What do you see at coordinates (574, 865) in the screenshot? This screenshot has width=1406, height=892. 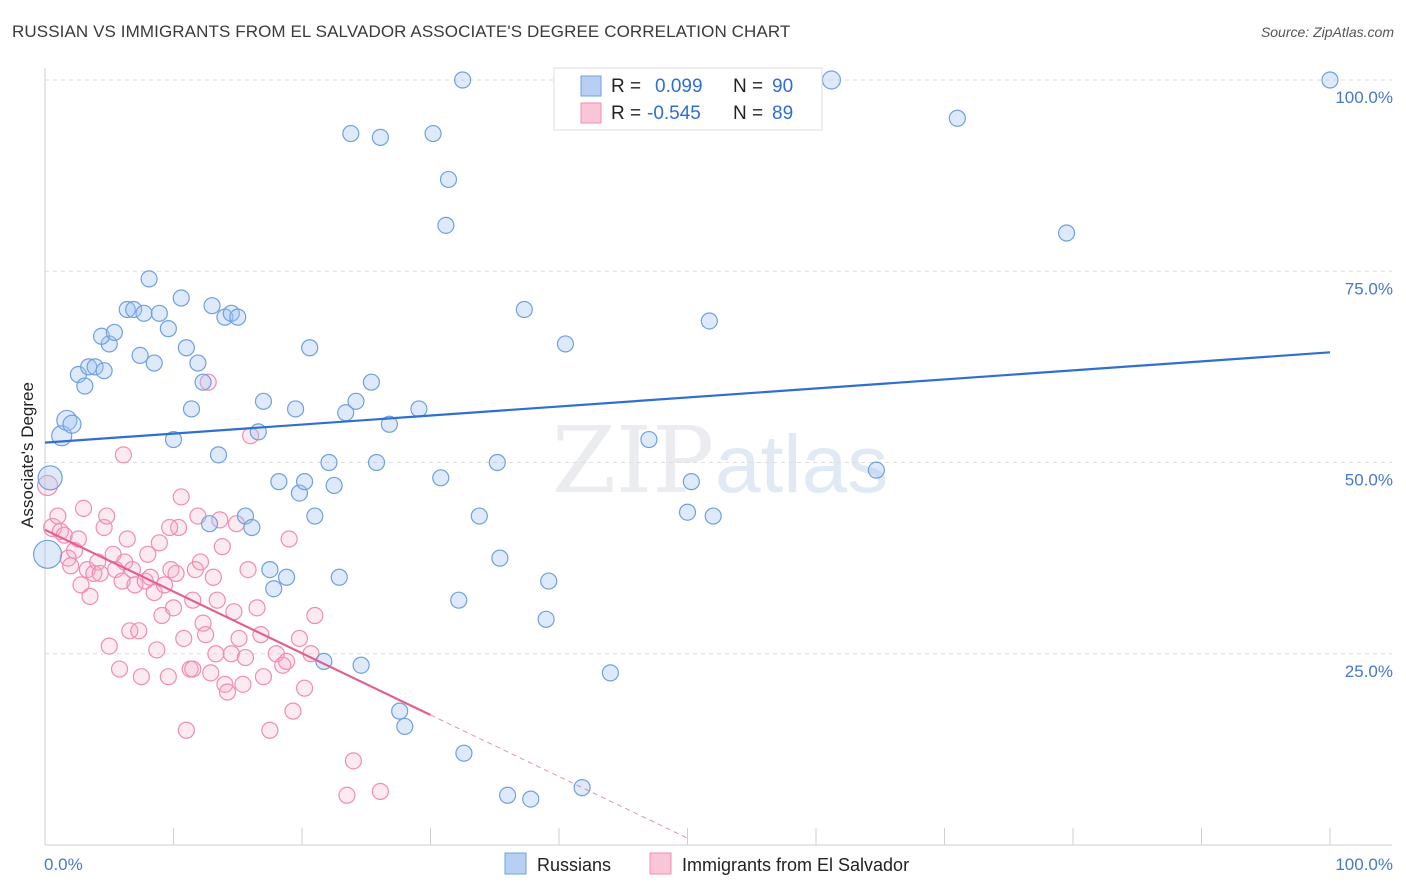 I see `bottom-legend-russians: Russians` at bounding box center [574, 865].